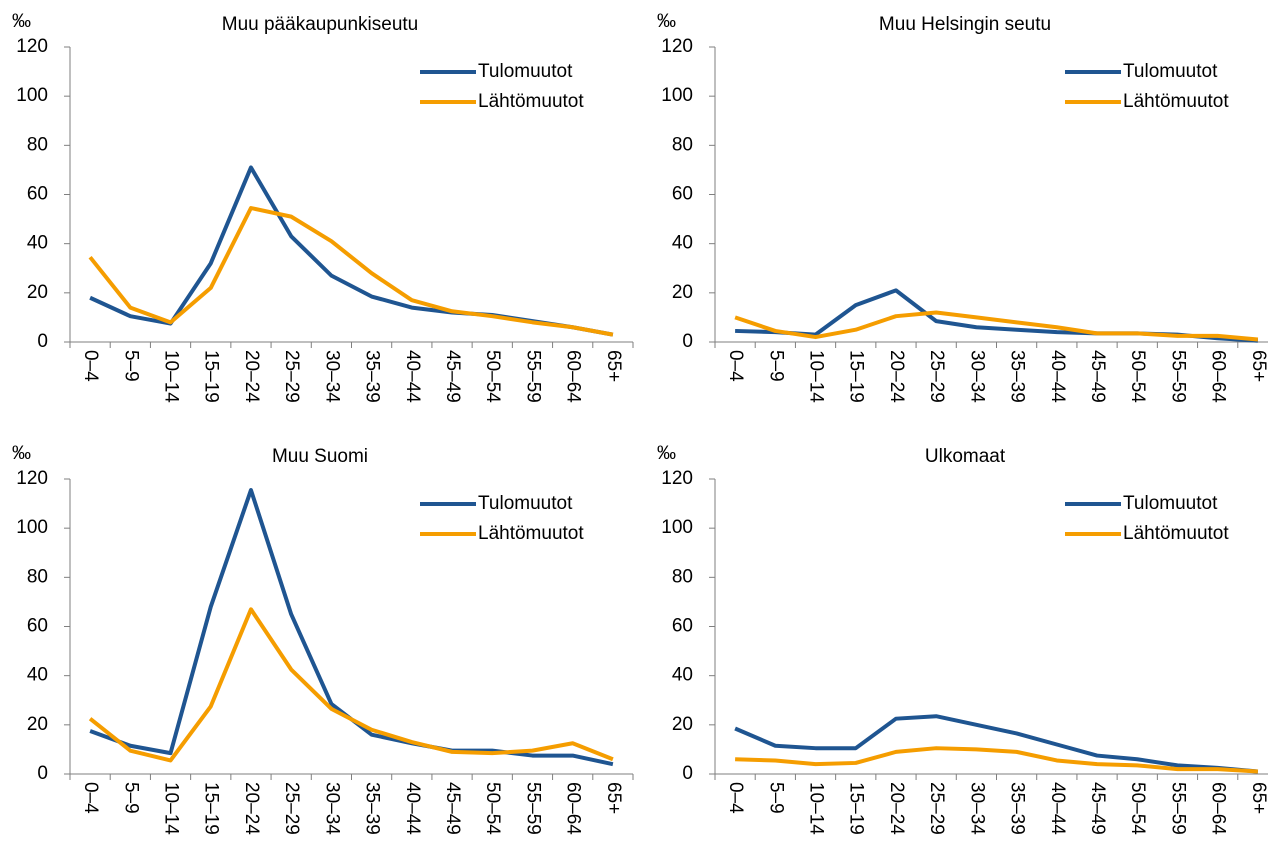 Image resolution: width=1268 pixels, height=852 pixels. What do you see at coordinates (320, 456) in the screenshot?
I see `chart-title: Muu Suomi` at bounding box center [320, 456].